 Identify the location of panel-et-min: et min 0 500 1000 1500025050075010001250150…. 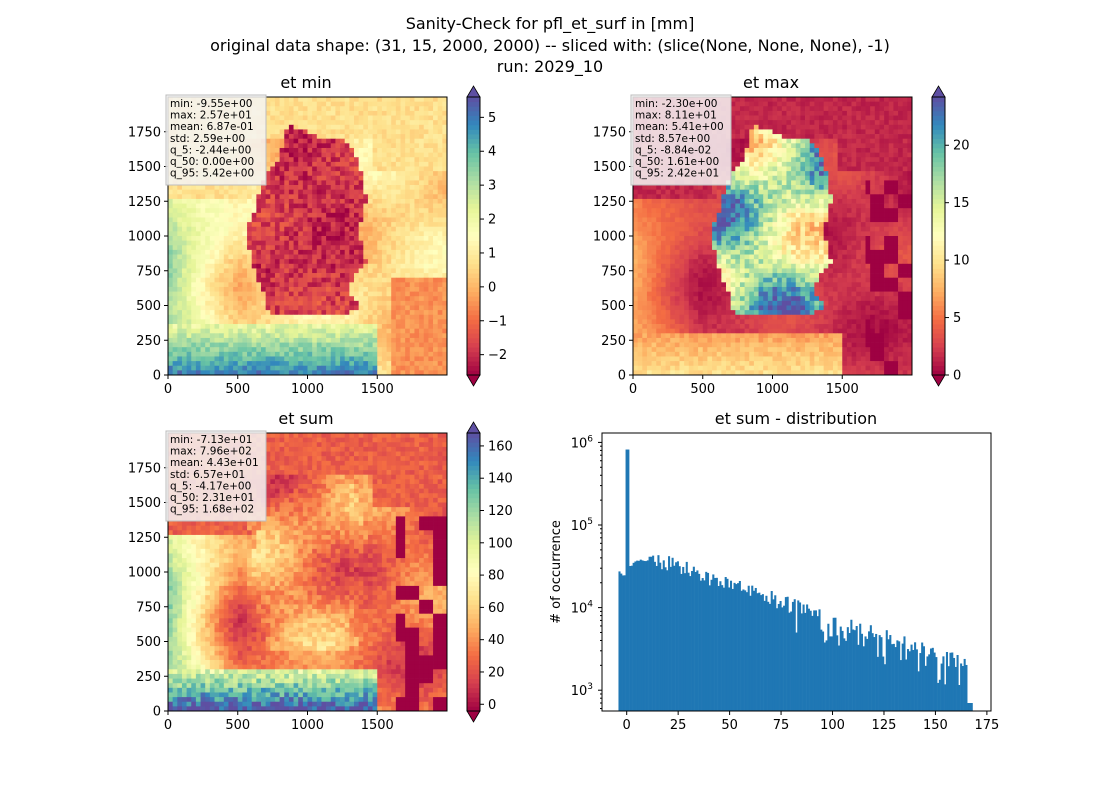
(317, 235).